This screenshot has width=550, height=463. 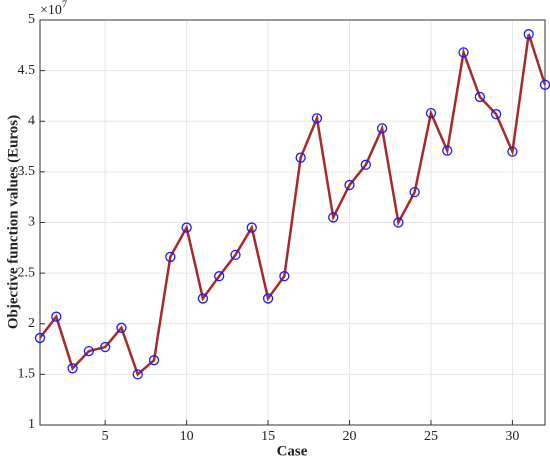 I want to click on y-tick-label: 2, so click(x=31, y=323).